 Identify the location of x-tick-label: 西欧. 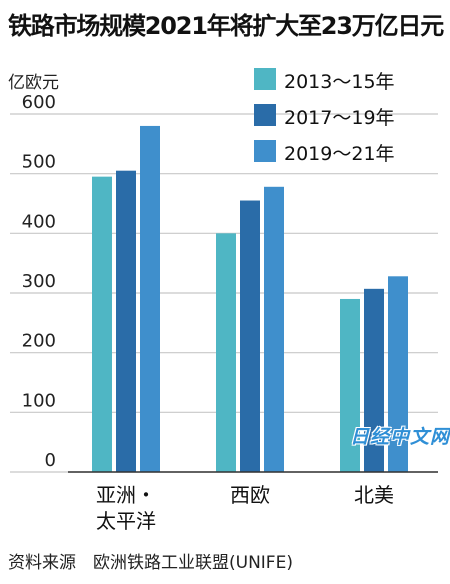
(250, 495).